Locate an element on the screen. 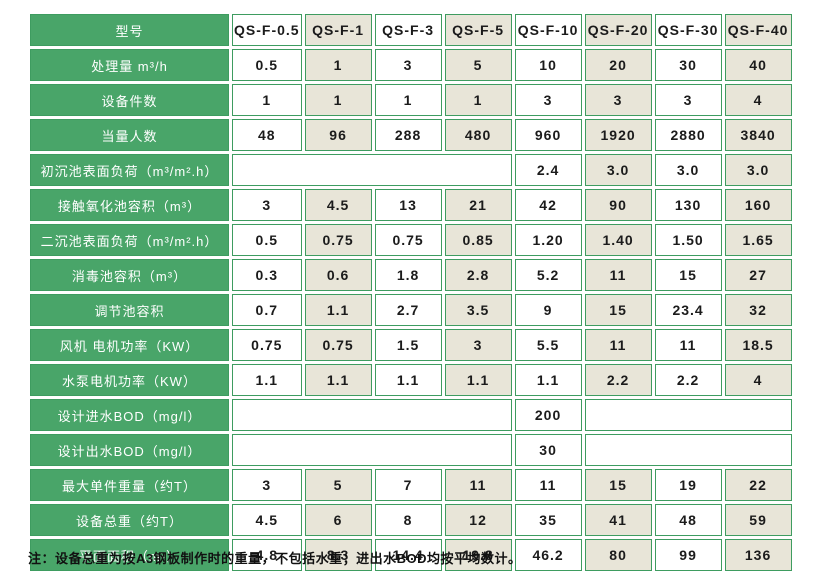 This screenshot has height=573, width=815. data-cell: 9 is located at coordinates (548, 310).